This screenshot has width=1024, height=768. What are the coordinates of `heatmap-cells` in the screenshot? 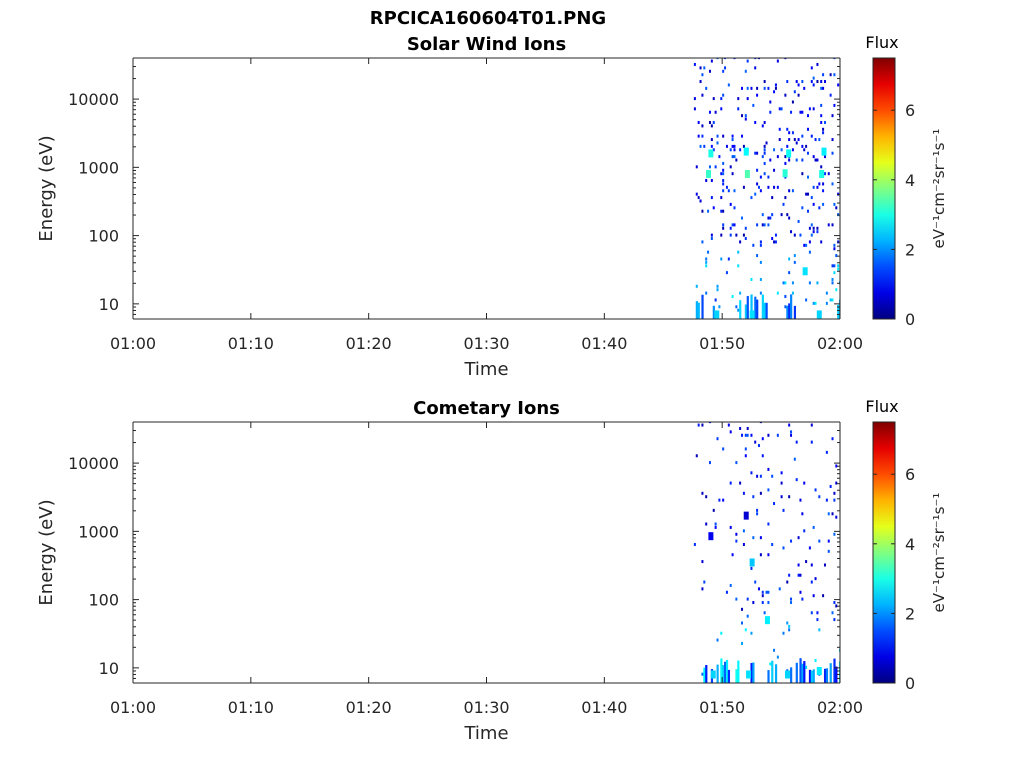 It's located at (766, 552).